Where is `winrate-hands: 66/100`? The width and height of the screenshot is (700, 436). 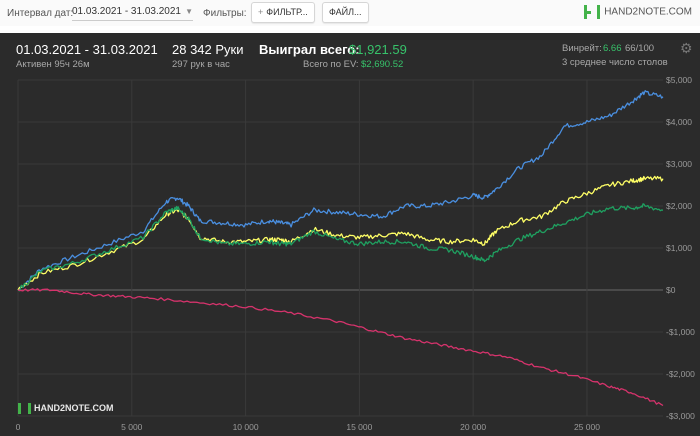 winrate-hands: 66/100 is located at coordinates (640, 48).